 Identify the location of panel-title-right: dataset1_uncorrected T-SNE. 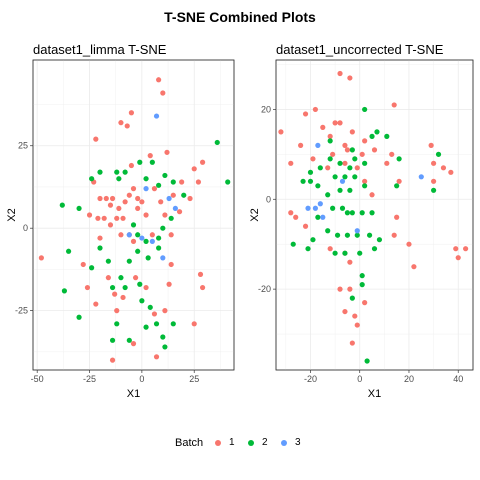
(360, 49).